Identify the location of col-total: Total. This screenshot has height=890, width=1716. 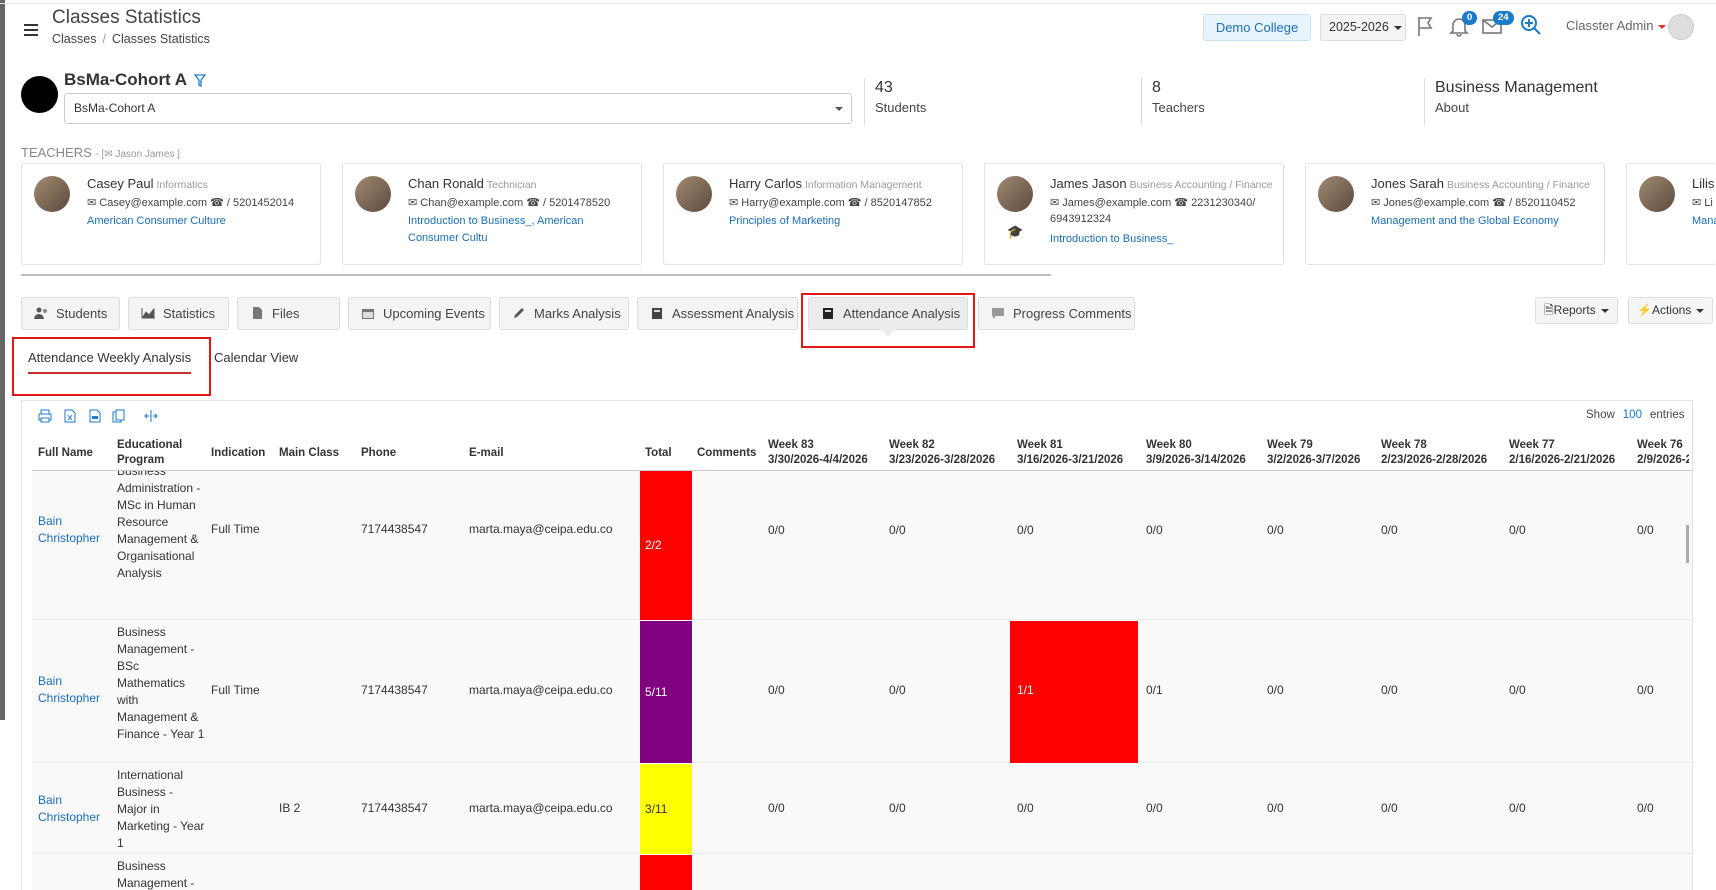
(658, 453).